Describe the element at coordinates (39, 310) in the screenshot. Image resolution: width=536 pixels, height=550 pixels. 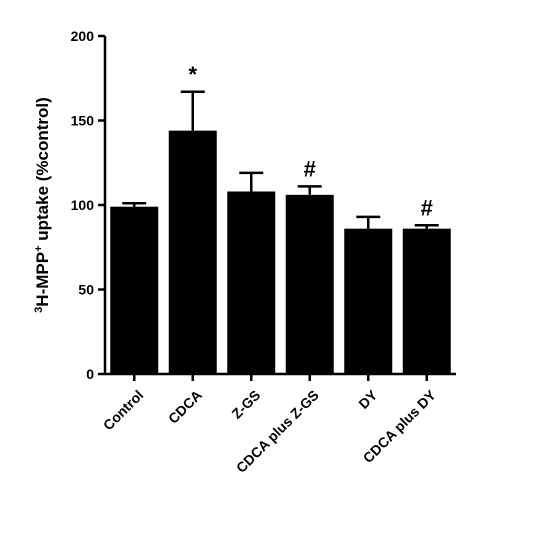
I see `y-axis-label-superscript-prefix: 3` at that location.